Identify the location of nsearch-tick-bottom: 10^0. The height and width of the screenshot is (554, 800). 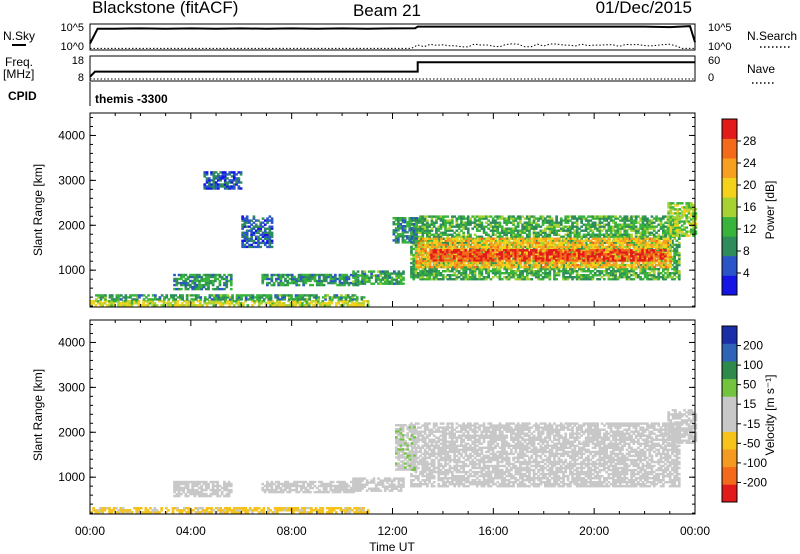
(720, 47).